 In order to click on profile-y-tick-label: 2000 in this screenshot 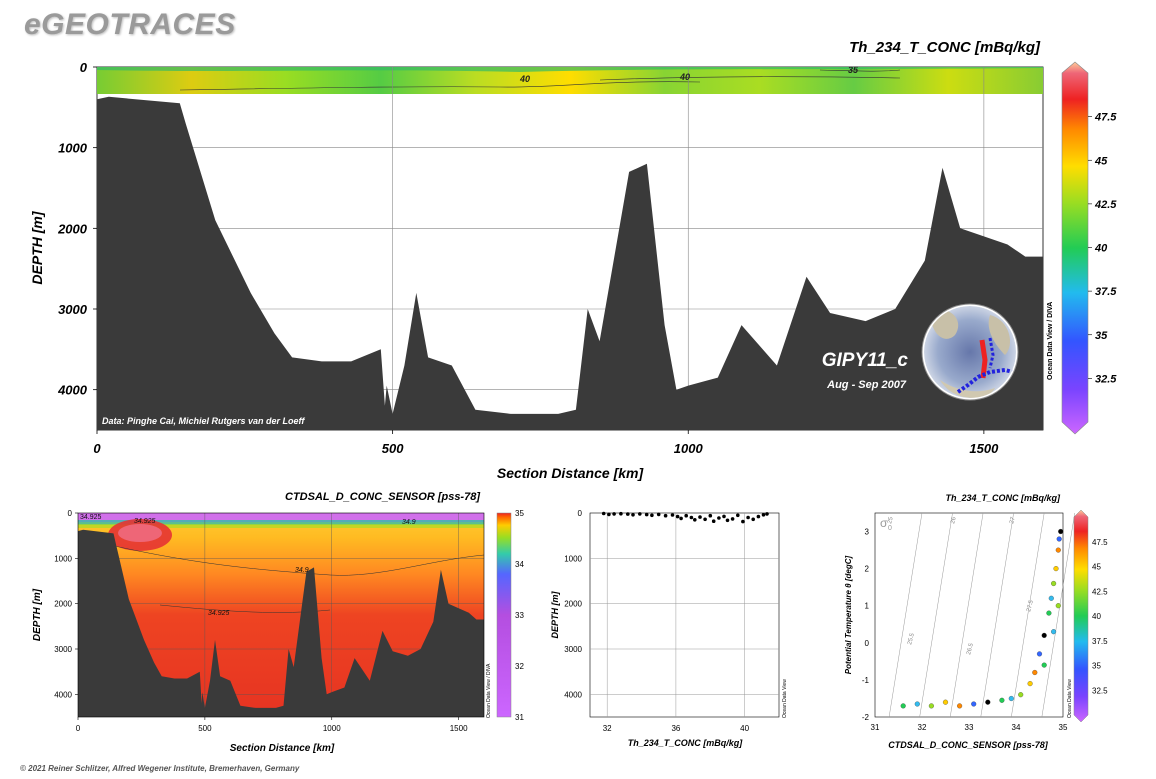, I will do `click(573, 604)`.